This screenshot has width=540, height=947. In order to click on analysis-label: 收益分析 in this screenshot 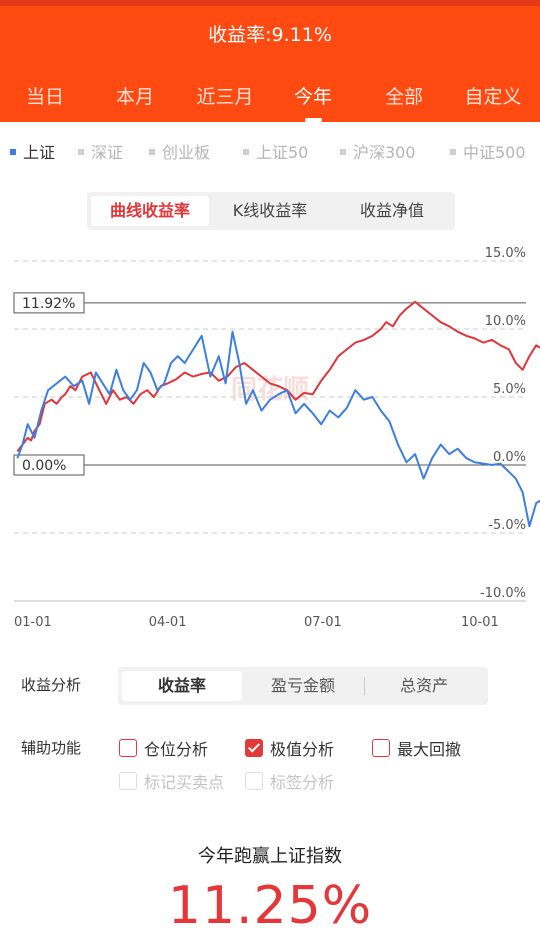, I will do `click(51, 685)`.